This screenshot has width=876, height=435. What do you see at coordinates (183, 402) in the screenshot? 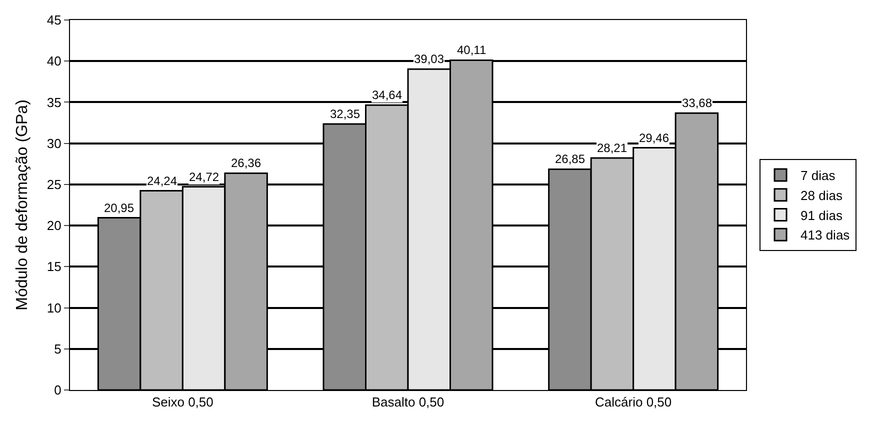
I see `x-tick-label: Seixo 0,50` at bounding box center [183, 402].